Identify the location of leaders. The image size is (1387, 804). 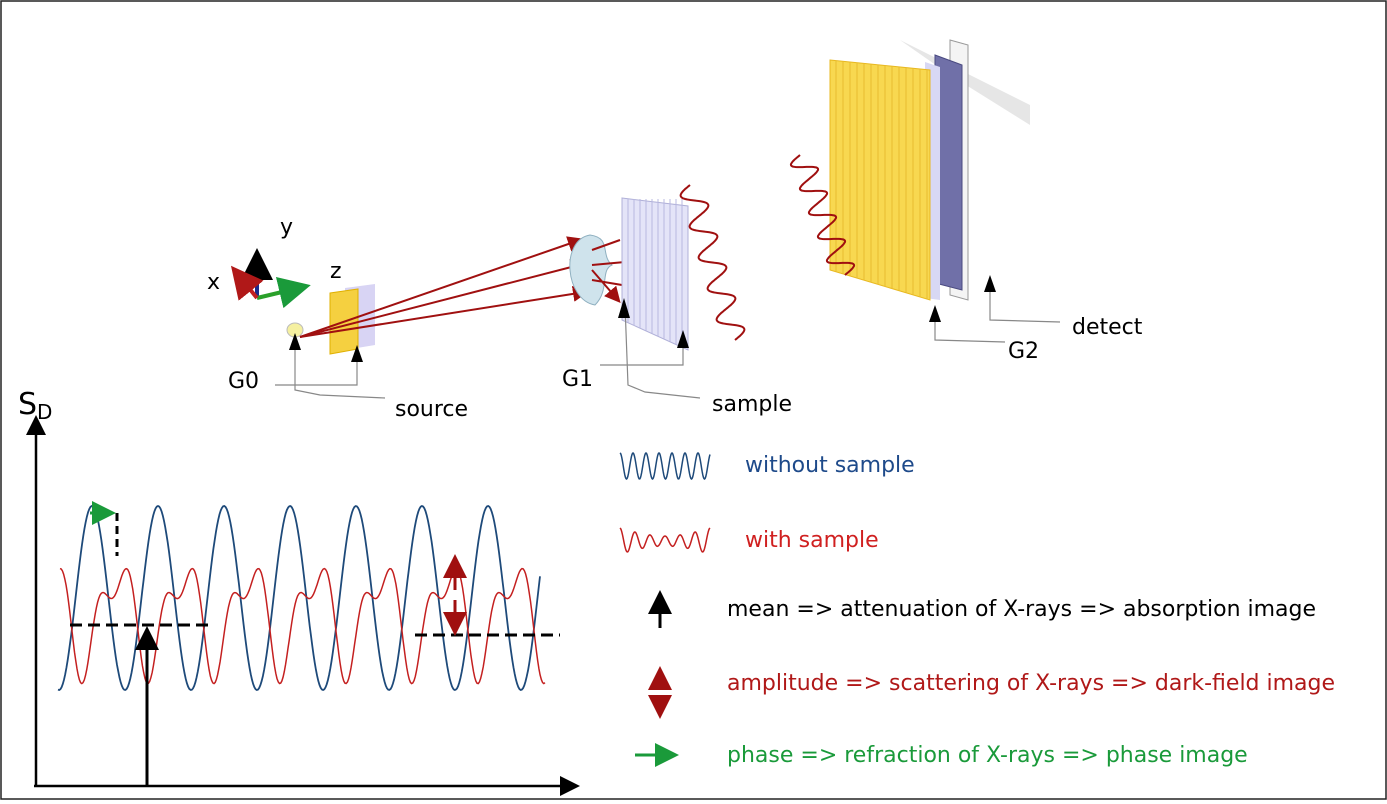
(668, 342).